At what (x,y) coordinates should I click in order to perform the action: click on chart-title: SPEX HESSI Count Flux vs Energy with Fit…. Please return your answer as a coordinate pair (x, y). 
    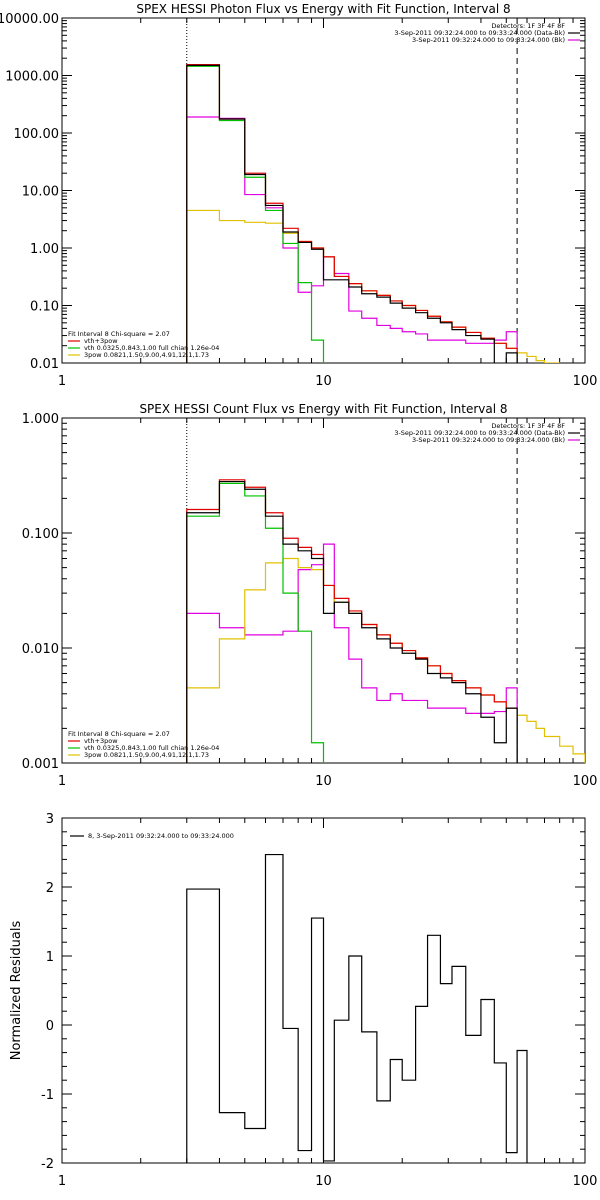
    Looking at the image, I should click on (323, 409).